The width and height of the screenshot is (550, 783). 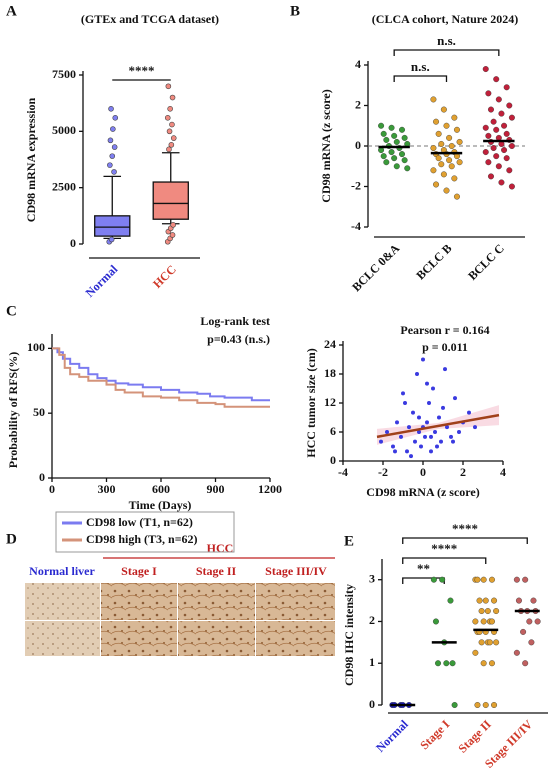 I want to click on y-axis-label: CD98 IHC intensity, so click(x=349, y=635).